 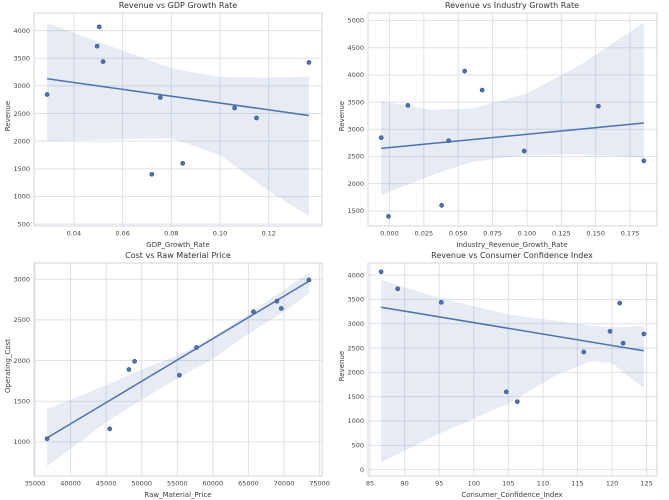 What do you see at coordinates (355, 275) in the screenshot?
I see `svg-text: 4000` at bounding box center [355, 275].